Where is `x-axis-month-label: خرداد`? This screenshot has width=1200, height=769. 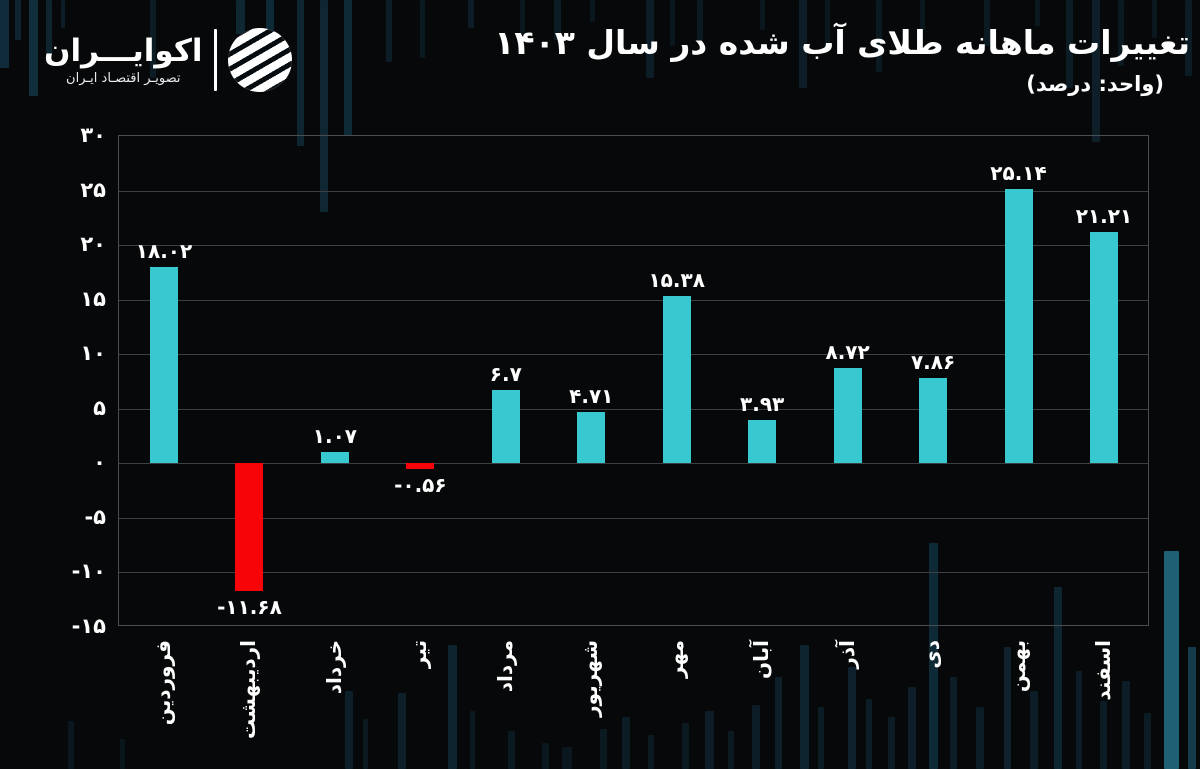 x-axis-month-label: خرداد is located at coordinates (333, 667).